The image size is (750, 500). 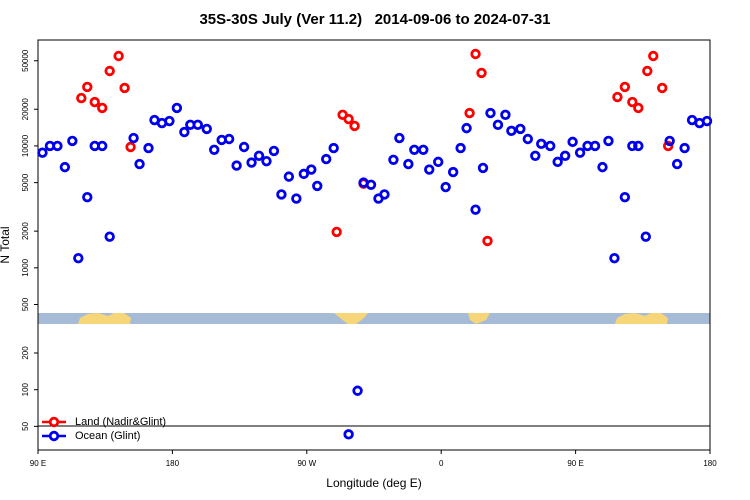 What do you see at coordinates (25, 145) in the screenshot?
I see `y-tick-label: 10000` at bounding box center [25, 145].